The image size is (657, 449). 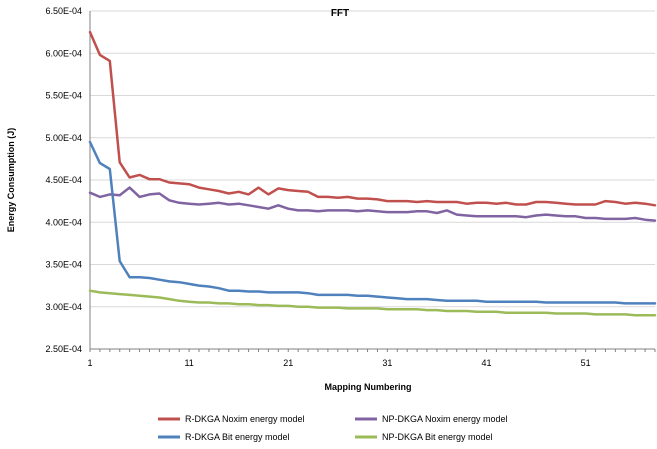 What do you see at coordinates (288, 363) in the screenshot?
I see `x-tick-label: 21` at bounding box center [288, 363].